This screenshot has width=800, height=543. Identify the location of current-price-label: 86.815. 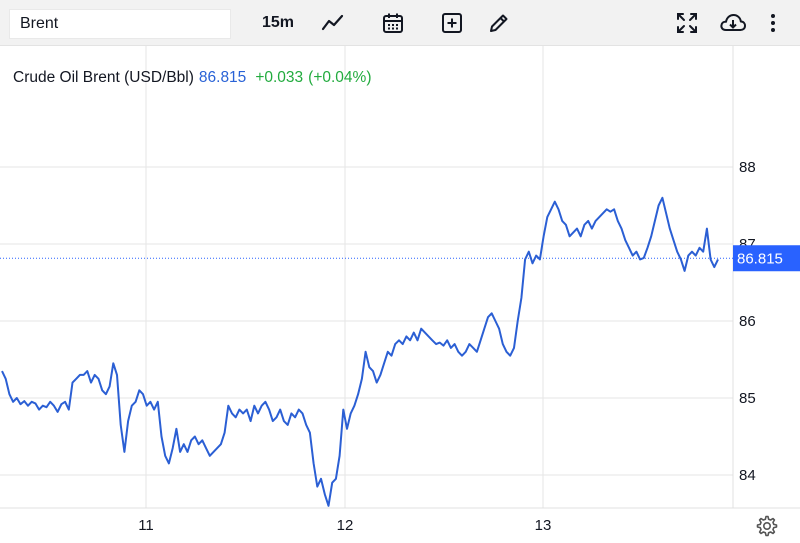
(766, 258).